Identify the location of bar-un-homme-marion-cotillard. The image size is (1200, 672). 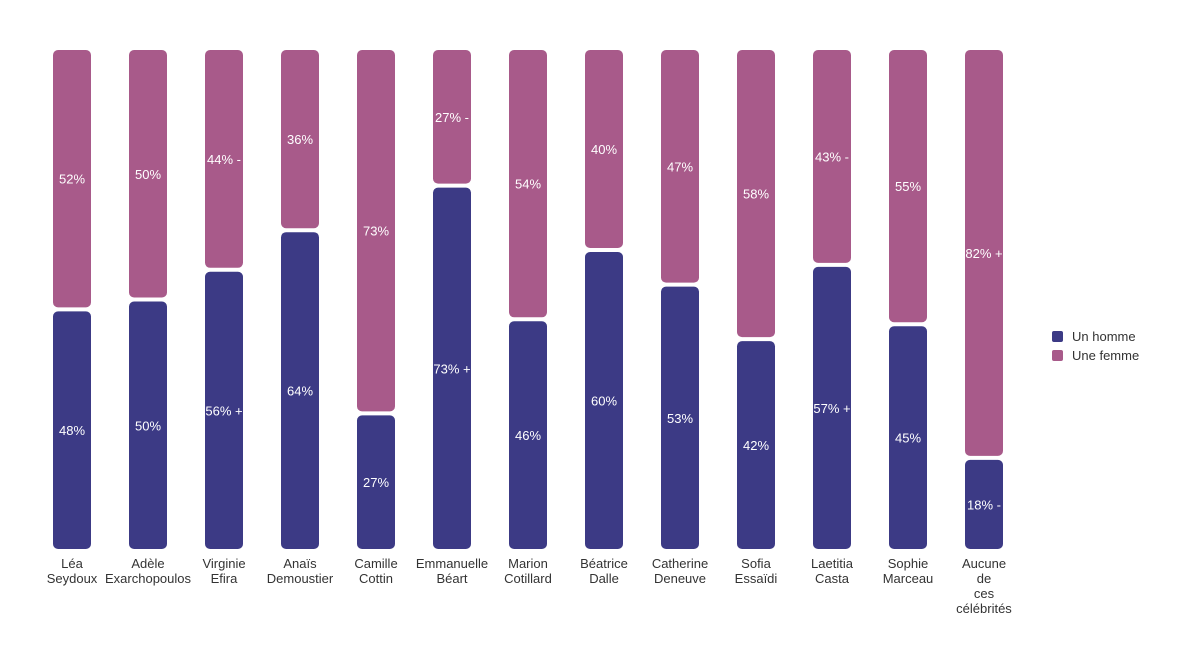
(528, 435).